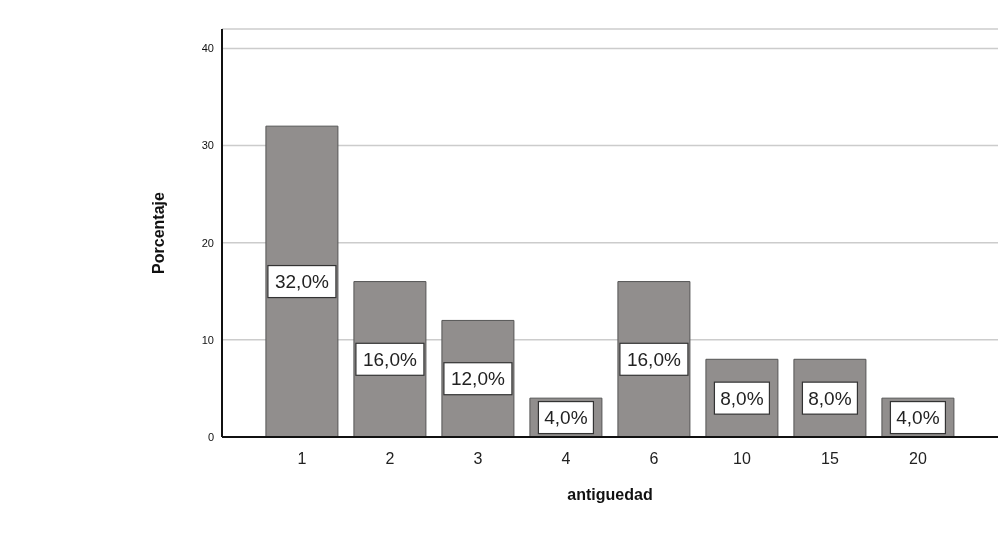 This screenshot has width=1006, height=557. Describe the element at coordinates (207, 145) in the screenshot. I see `y-tick-label: 30` at that location.